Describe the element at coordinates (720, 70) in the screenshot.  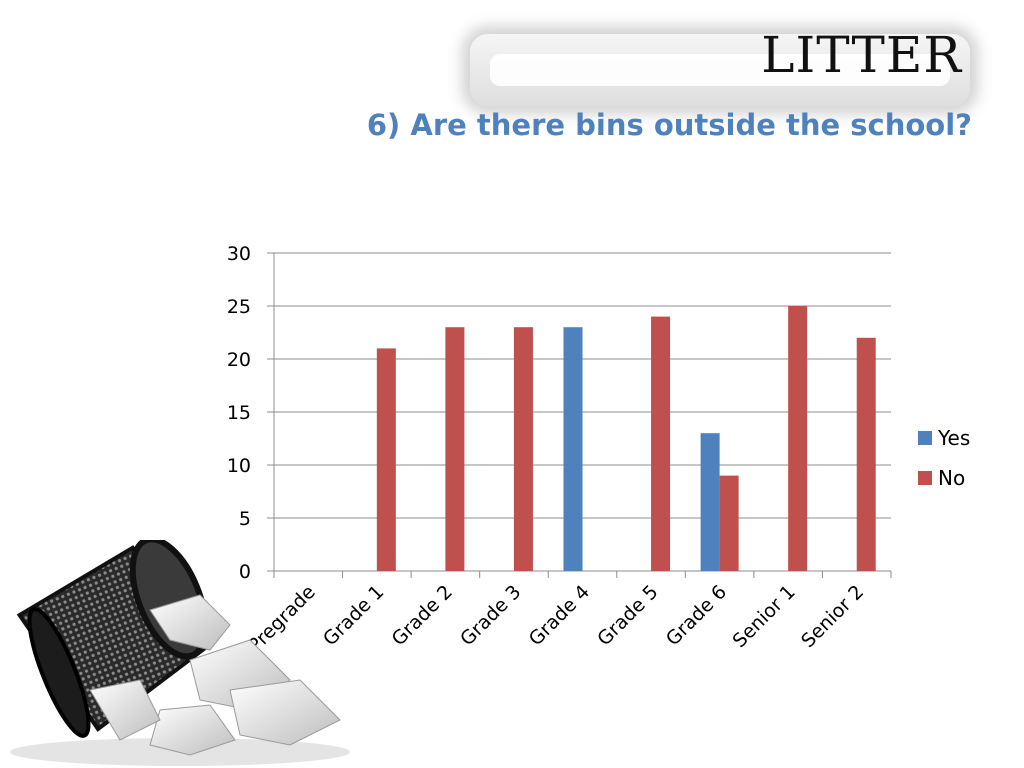
I see `title-banner-highlight` at that location.